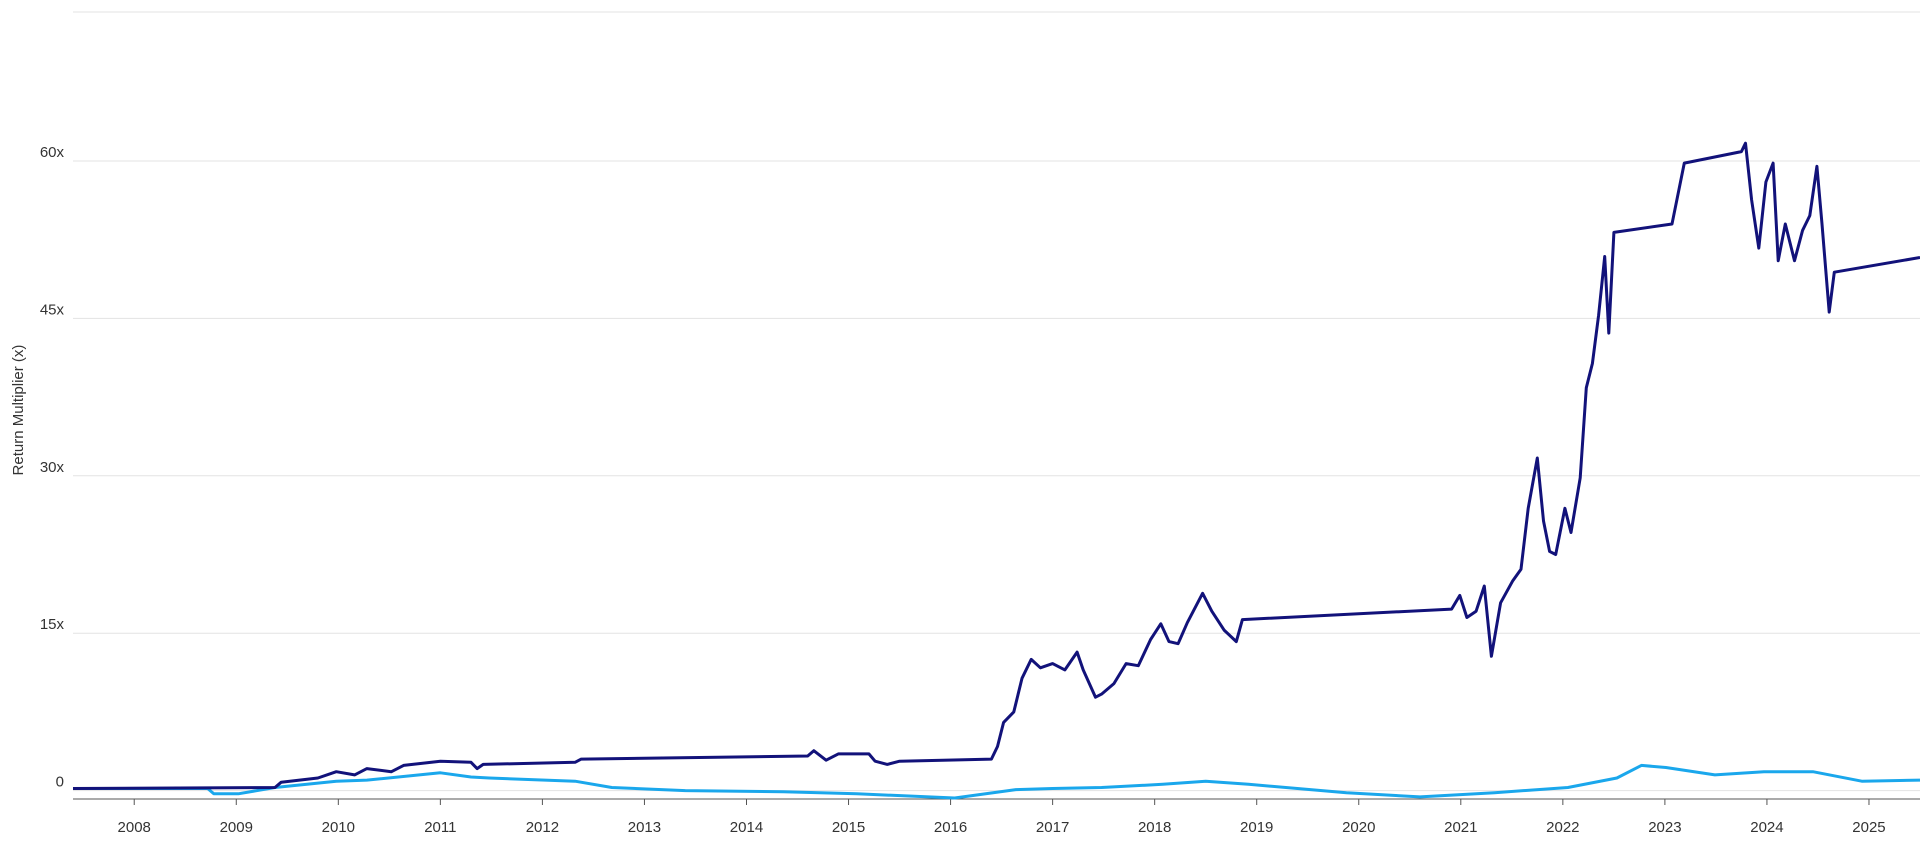  I want to click on x-tick-label: 2015, so click(848, 827).